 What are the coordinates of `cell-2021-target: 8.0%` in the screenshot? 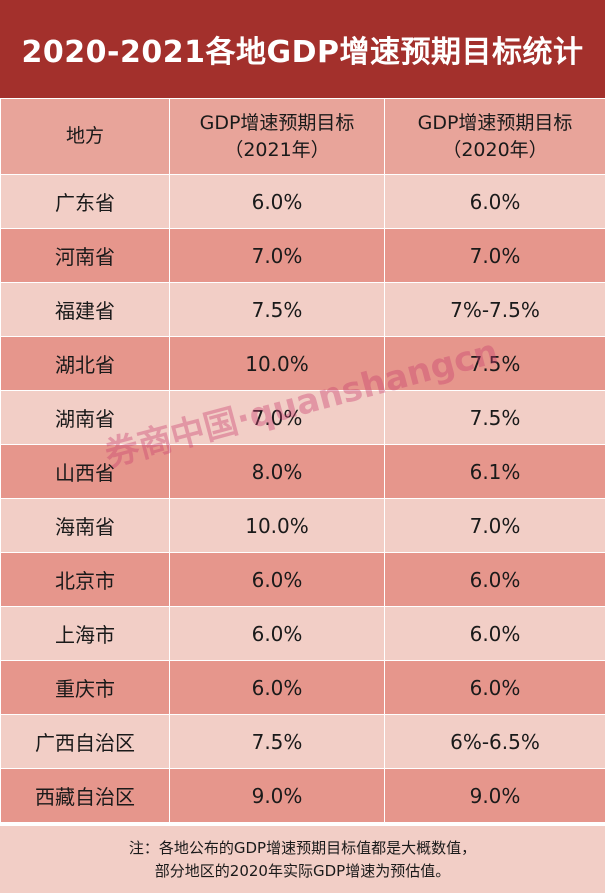 It's located at (277, 471).